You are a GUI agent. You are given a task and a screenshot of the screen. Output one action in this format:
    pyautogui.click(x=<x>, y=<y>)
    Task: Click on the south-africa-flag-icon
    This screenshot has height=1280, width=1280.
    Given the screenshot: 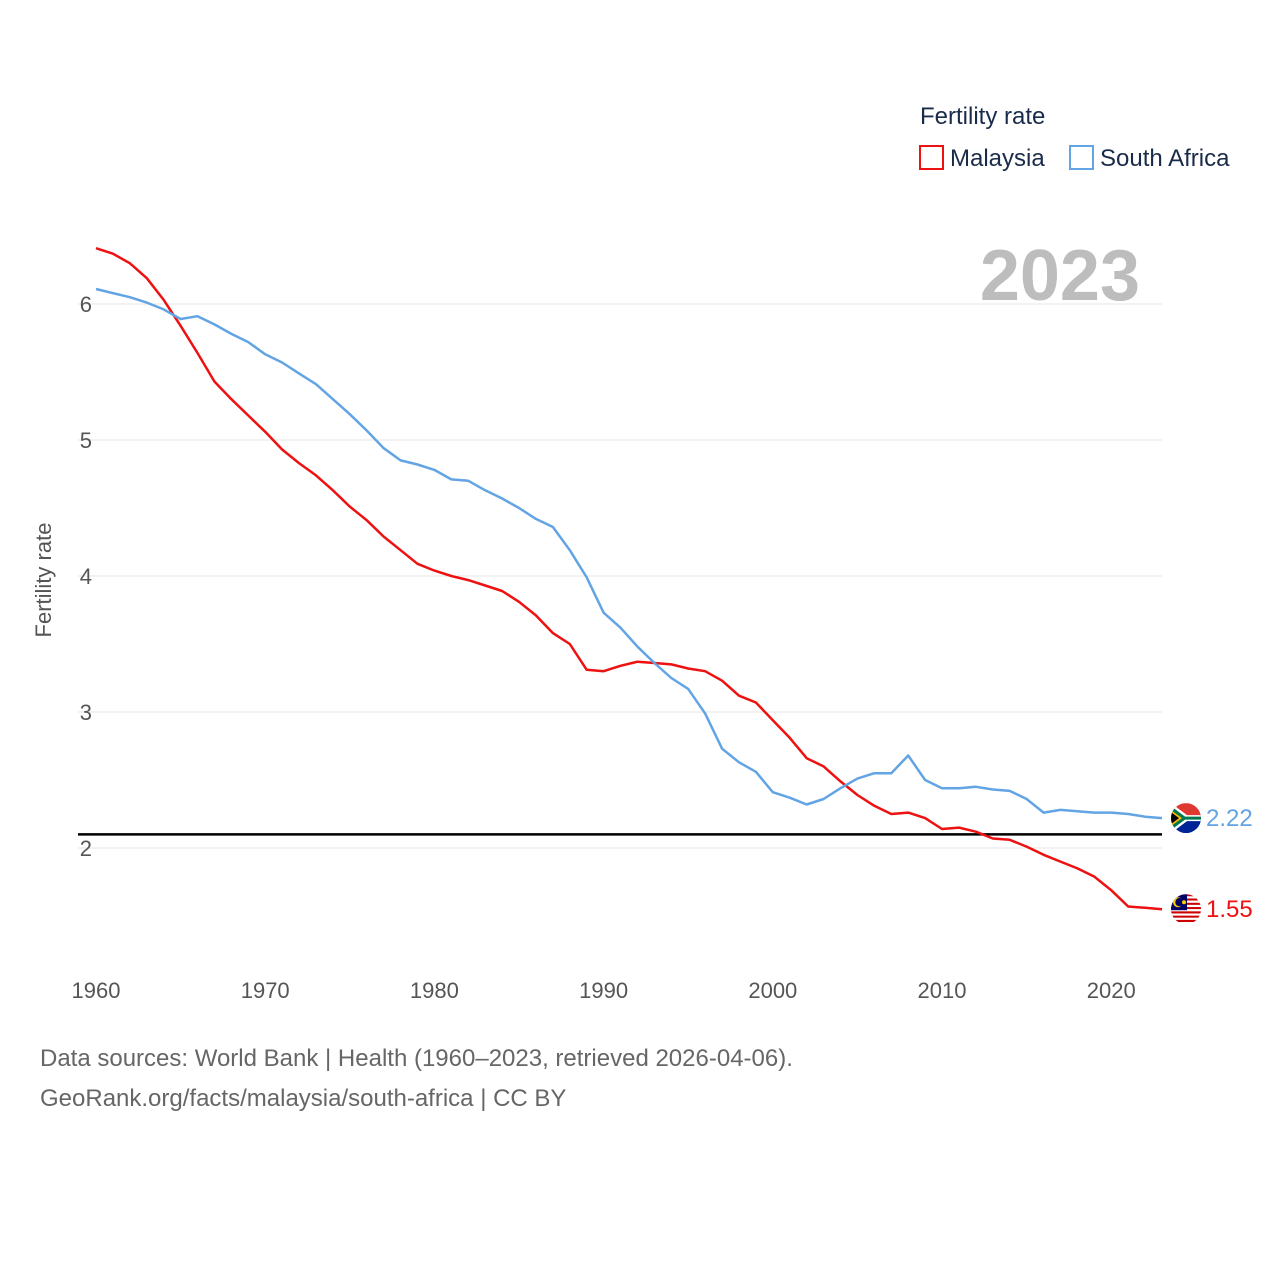 What is the action you would take?
    pyautogui.click(x=1186, y=818)
    